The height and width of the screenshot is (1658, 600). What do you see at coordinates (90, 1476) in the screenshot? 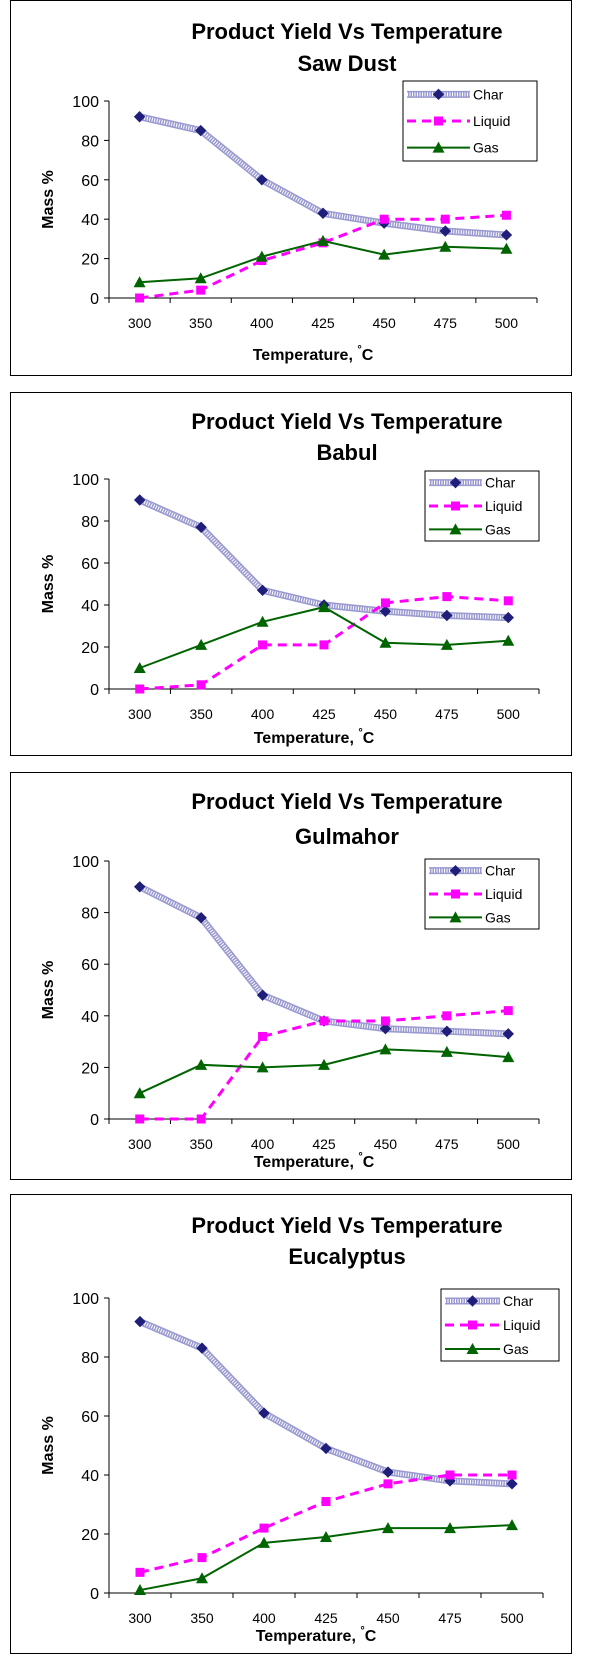
I see `y-tick-label: 40` at bounding box center [90, 1476].